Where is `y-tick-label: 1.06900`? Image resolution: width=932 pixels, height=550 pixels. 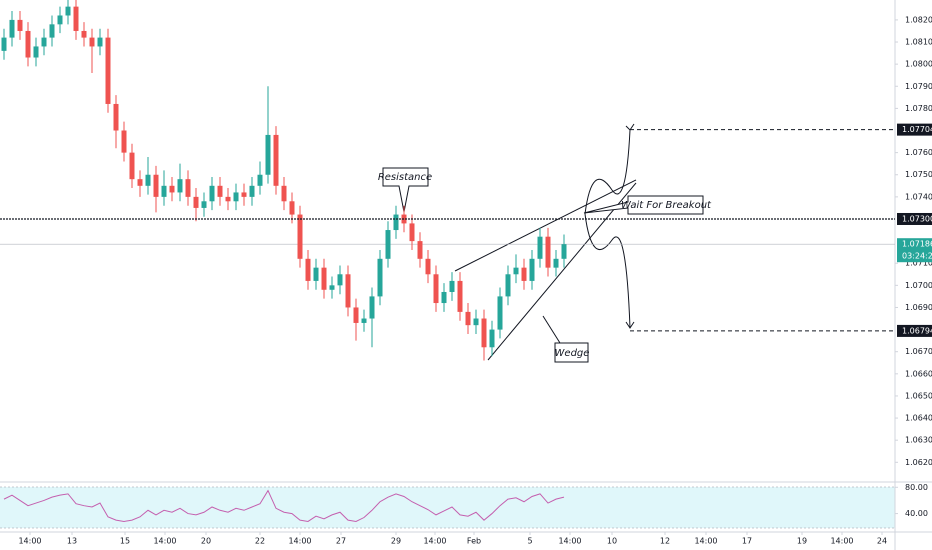
y-tick-label: 1.06900 is located at coordinates (918, 307).